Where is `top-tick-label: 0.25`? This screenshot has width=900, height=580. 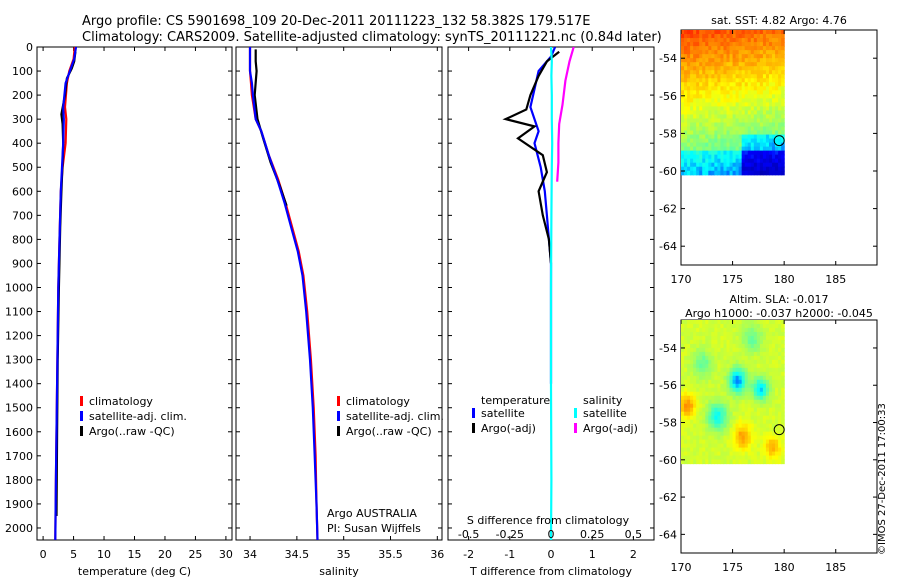 top-tick-label: 0.25 is located at coordinates (592, 534).